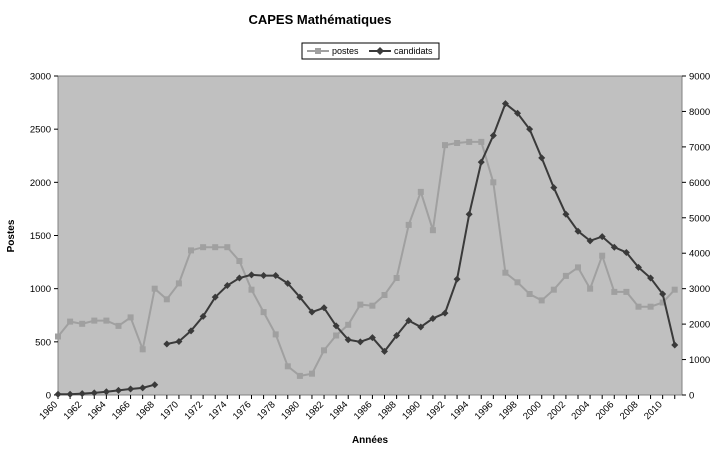 This screenshot has height=457, width=727. Describe the element at coordinates (73, 410) in the screenshot. I see `x-tick-label: 1962` at that location.